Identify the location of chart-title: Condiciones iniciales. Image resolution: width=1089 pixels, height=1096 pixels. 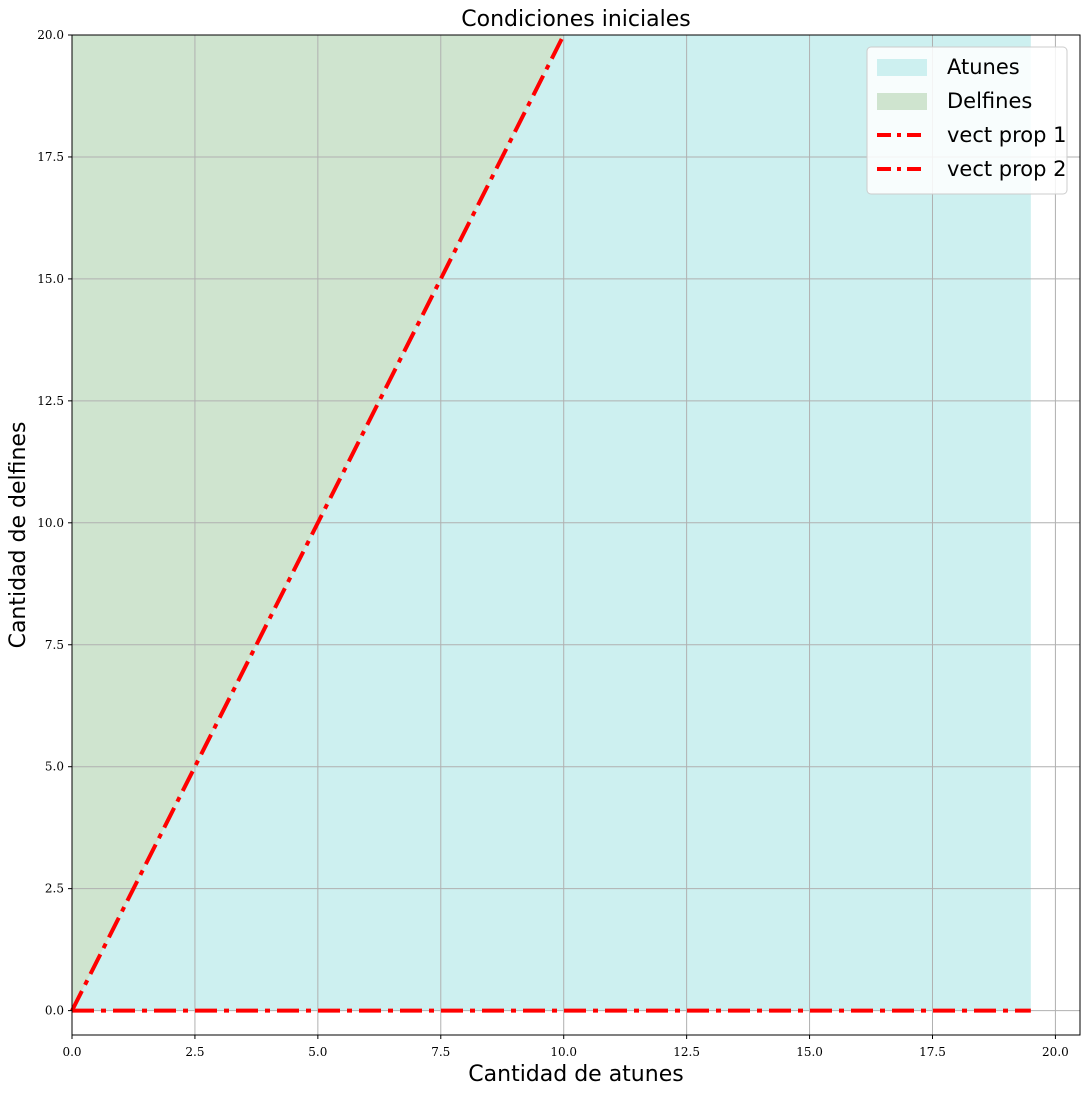
(575, 19).